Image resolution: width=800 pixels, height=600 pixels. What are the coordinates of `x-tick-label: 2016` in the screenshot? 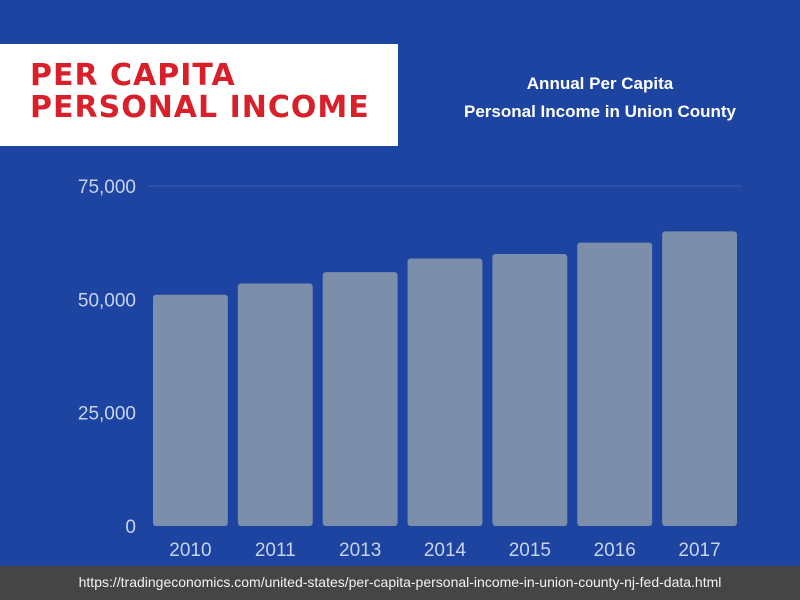 It's located at (615, 550).